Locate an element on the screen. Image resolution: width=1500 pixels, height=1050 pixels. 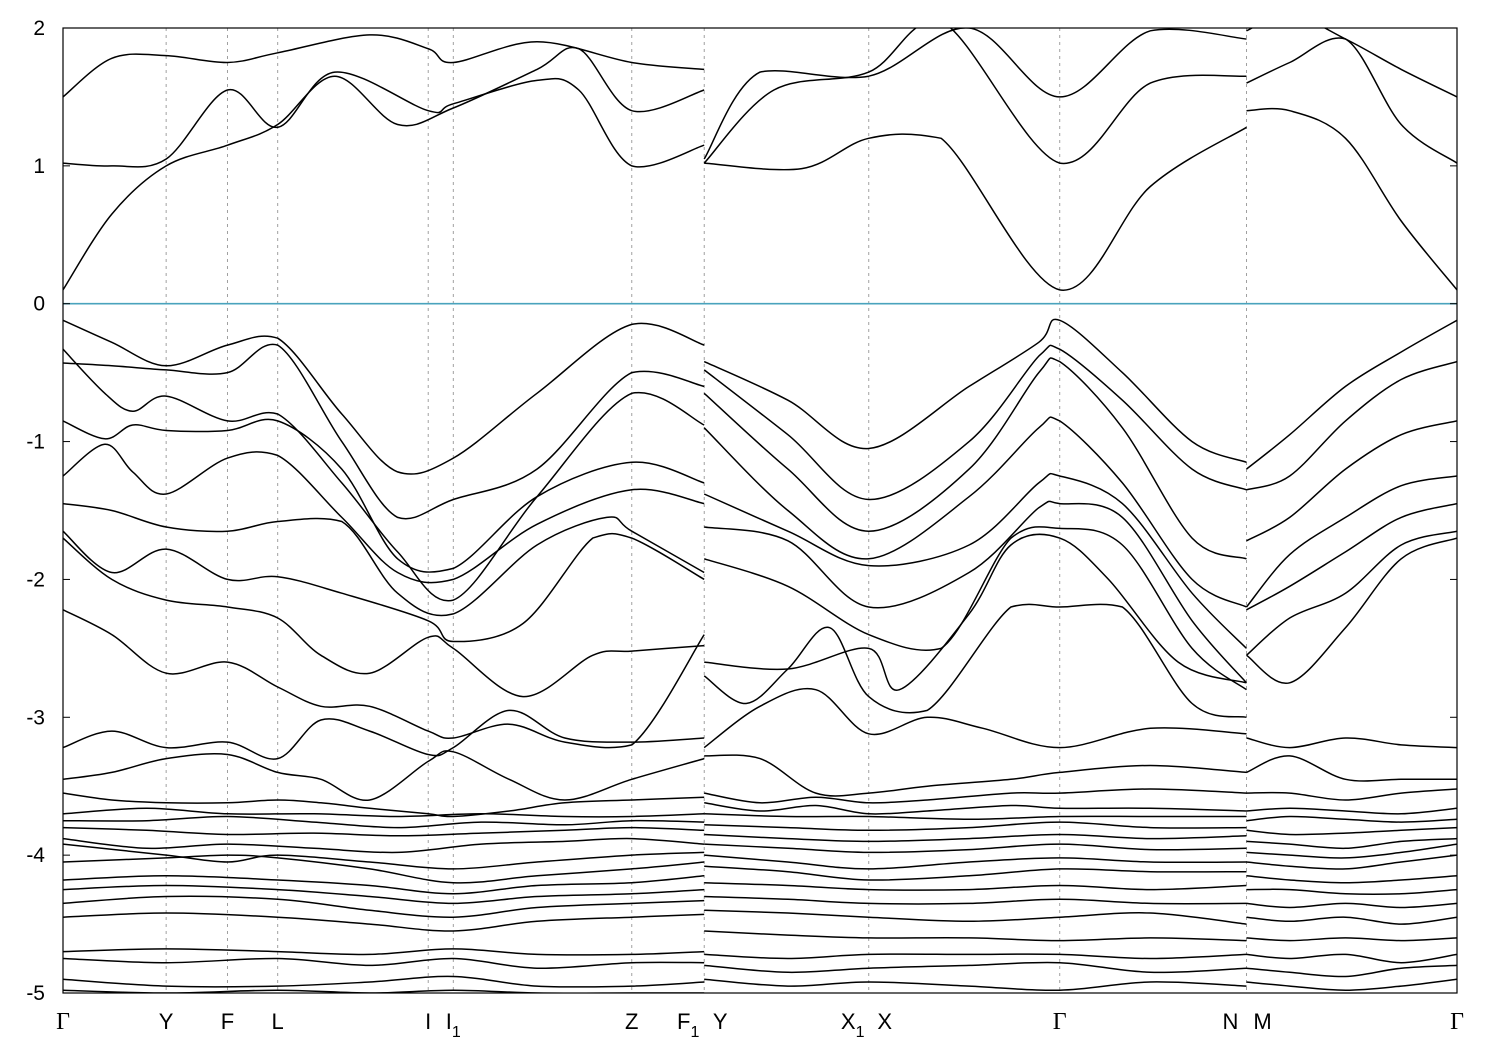
y-tick-label: -5 is located at coordinates (35, 993).